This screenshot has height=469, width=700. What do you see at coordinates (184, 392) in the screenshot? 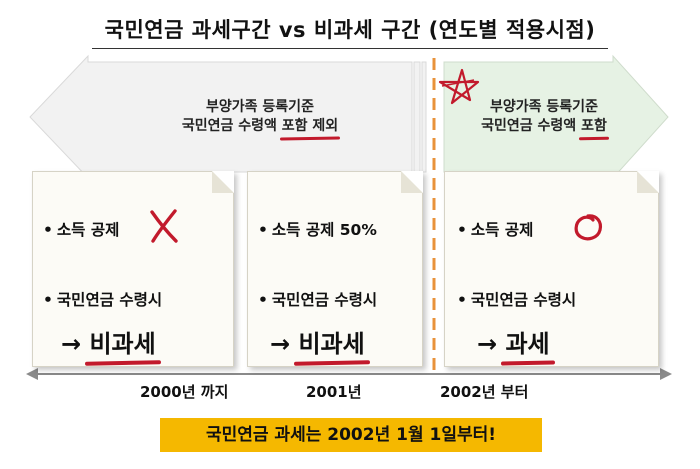
I see `period-label-until-2000: 2000년 까지` at bounding box center [184, 392].